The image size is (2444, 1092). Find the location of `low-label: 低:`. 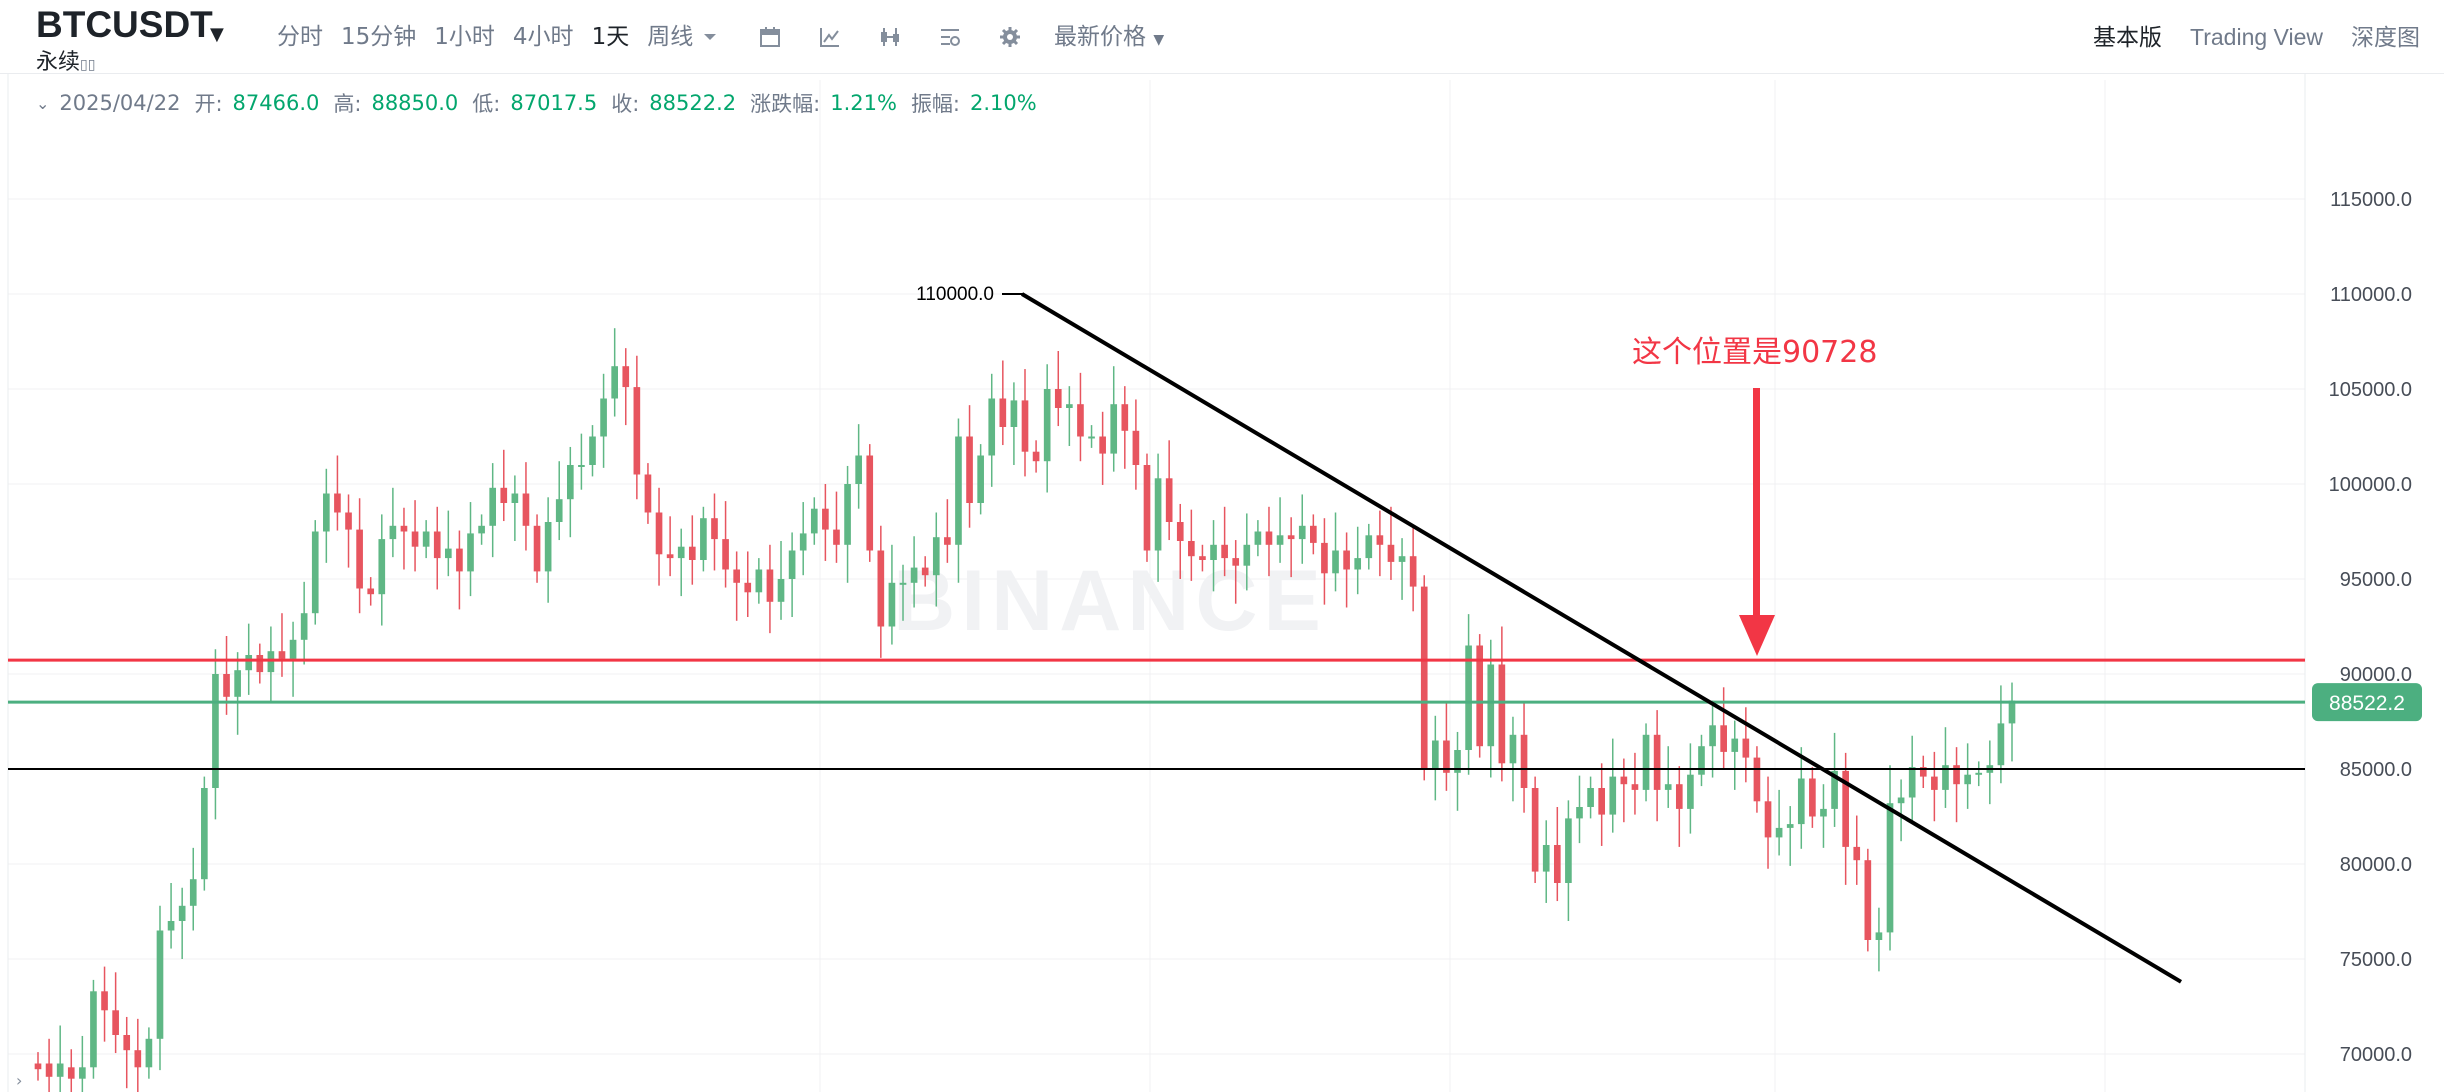

low-label: 低: is located at coordinates (486, 104).